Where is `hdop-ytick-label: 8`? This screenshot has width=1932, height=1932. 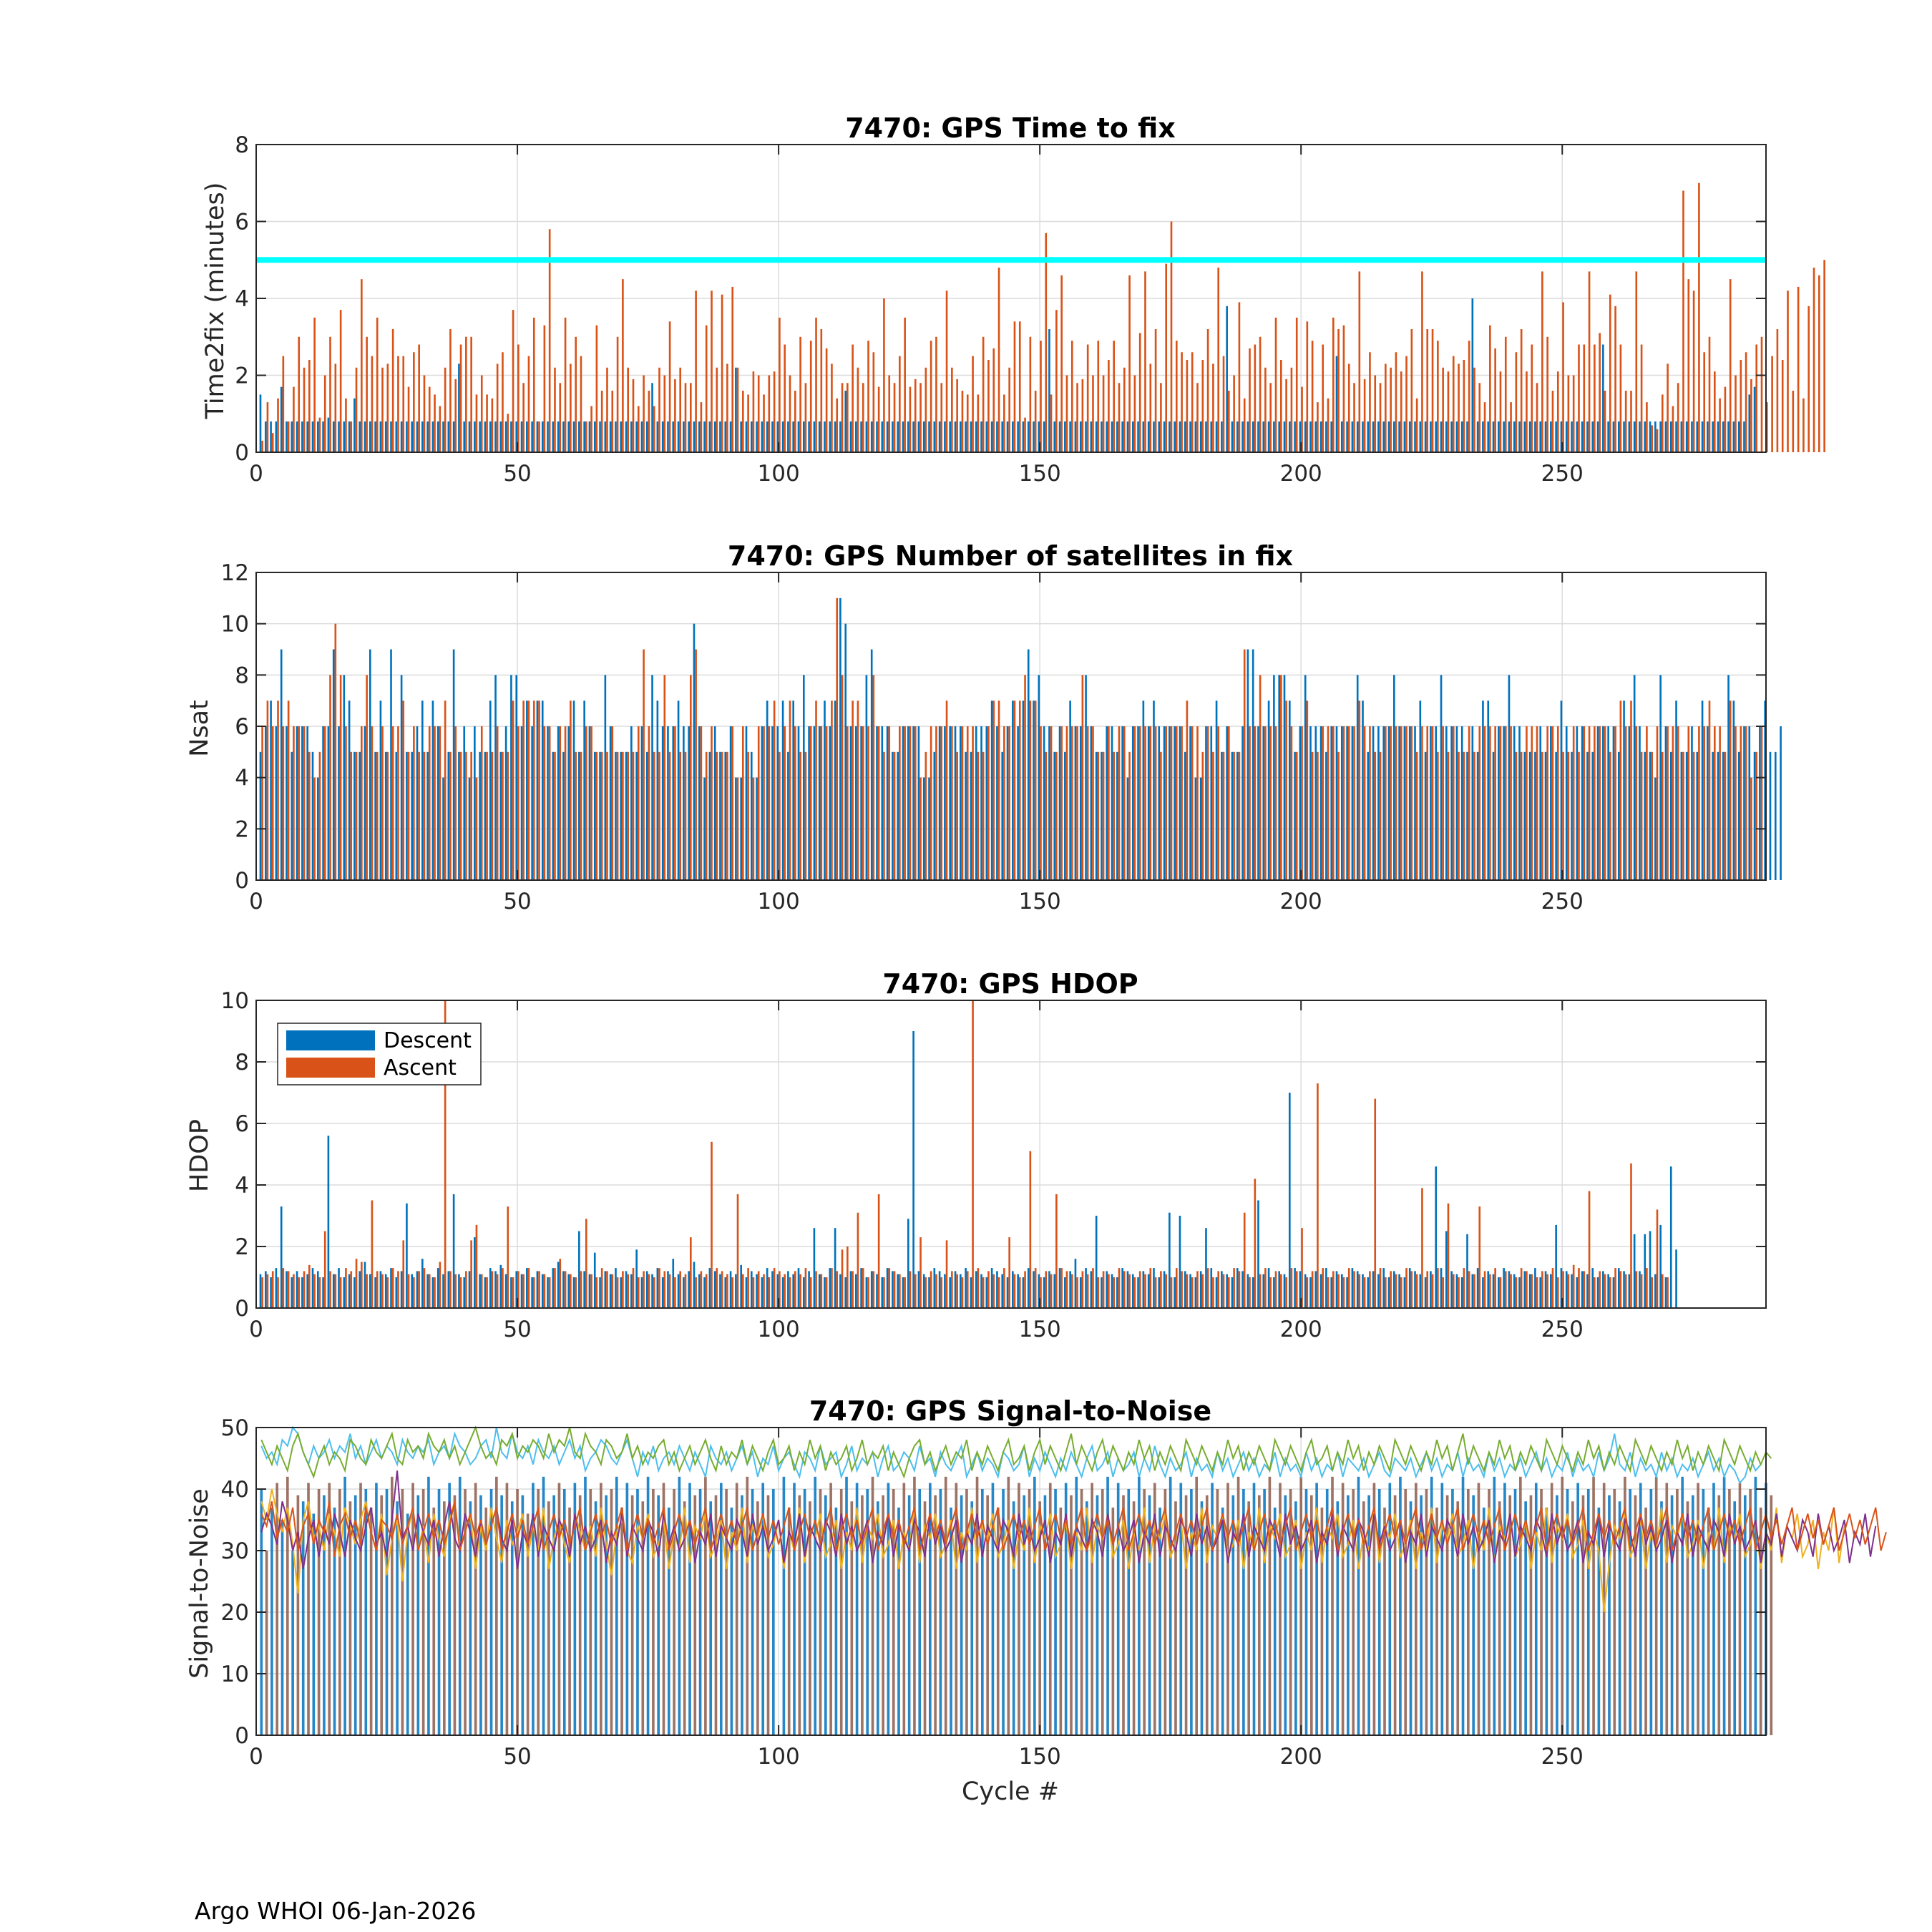
hdop-ytick-label: 8 is located at coordinates (242, 1062).